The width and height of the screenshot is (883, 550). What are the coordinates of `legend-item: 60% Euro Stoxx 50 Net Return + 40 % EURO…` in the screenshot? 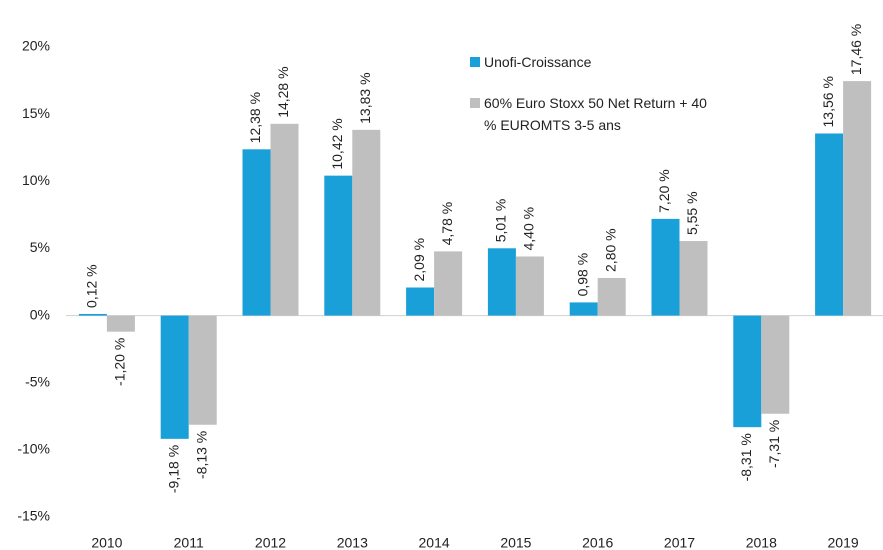 It's located at (599, 114).